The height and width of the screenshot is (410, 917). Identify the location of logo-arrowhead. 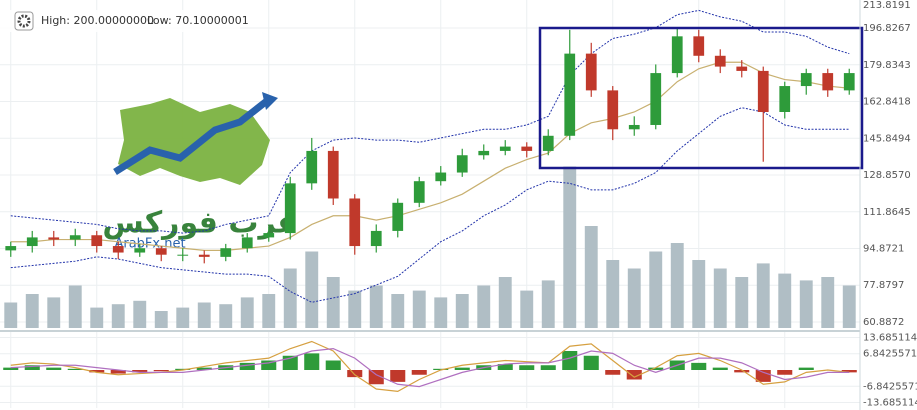
(270, 101).